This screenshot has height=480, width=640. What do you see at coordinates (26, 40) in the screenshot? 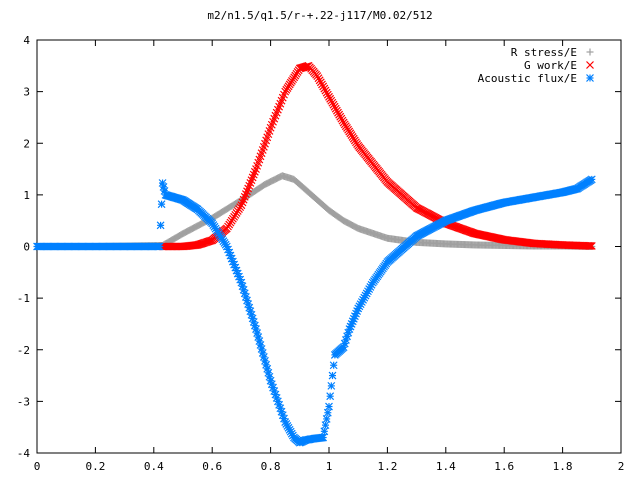
I see `y-tick-label: 4` at bounding box center [26, 40].